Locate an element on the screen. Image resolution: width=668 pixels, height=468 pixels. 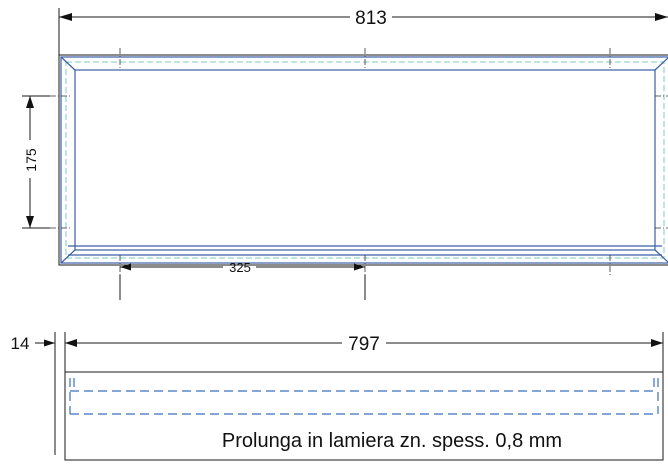
dimension-height: 175 is located at coordinates (36, 162).